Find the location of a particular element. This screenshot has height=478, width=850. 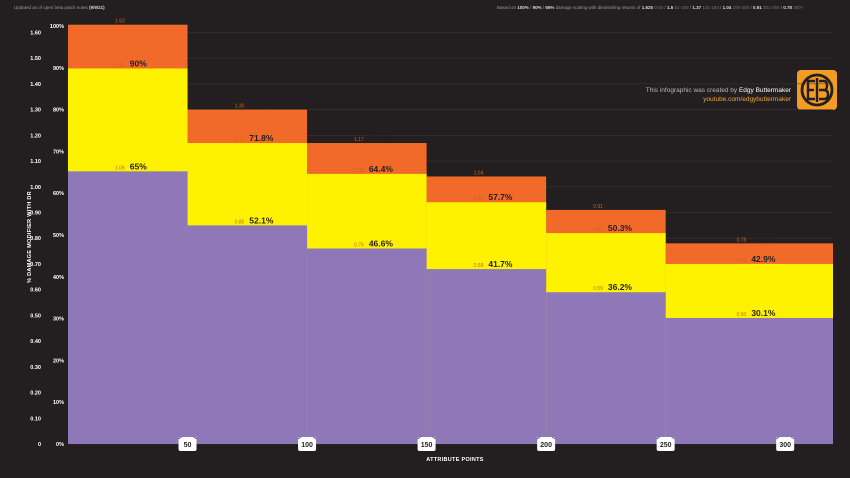

note-pct: 100% is located at coordinates (523, 7).